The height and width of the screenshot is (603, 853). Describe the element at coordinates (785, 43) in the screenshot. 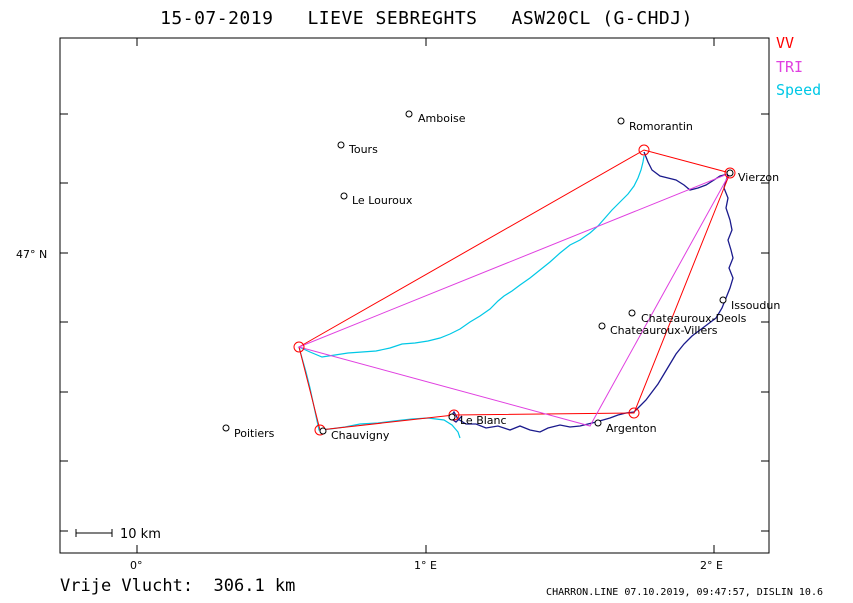

I see `legend-vv: VV` at that location.